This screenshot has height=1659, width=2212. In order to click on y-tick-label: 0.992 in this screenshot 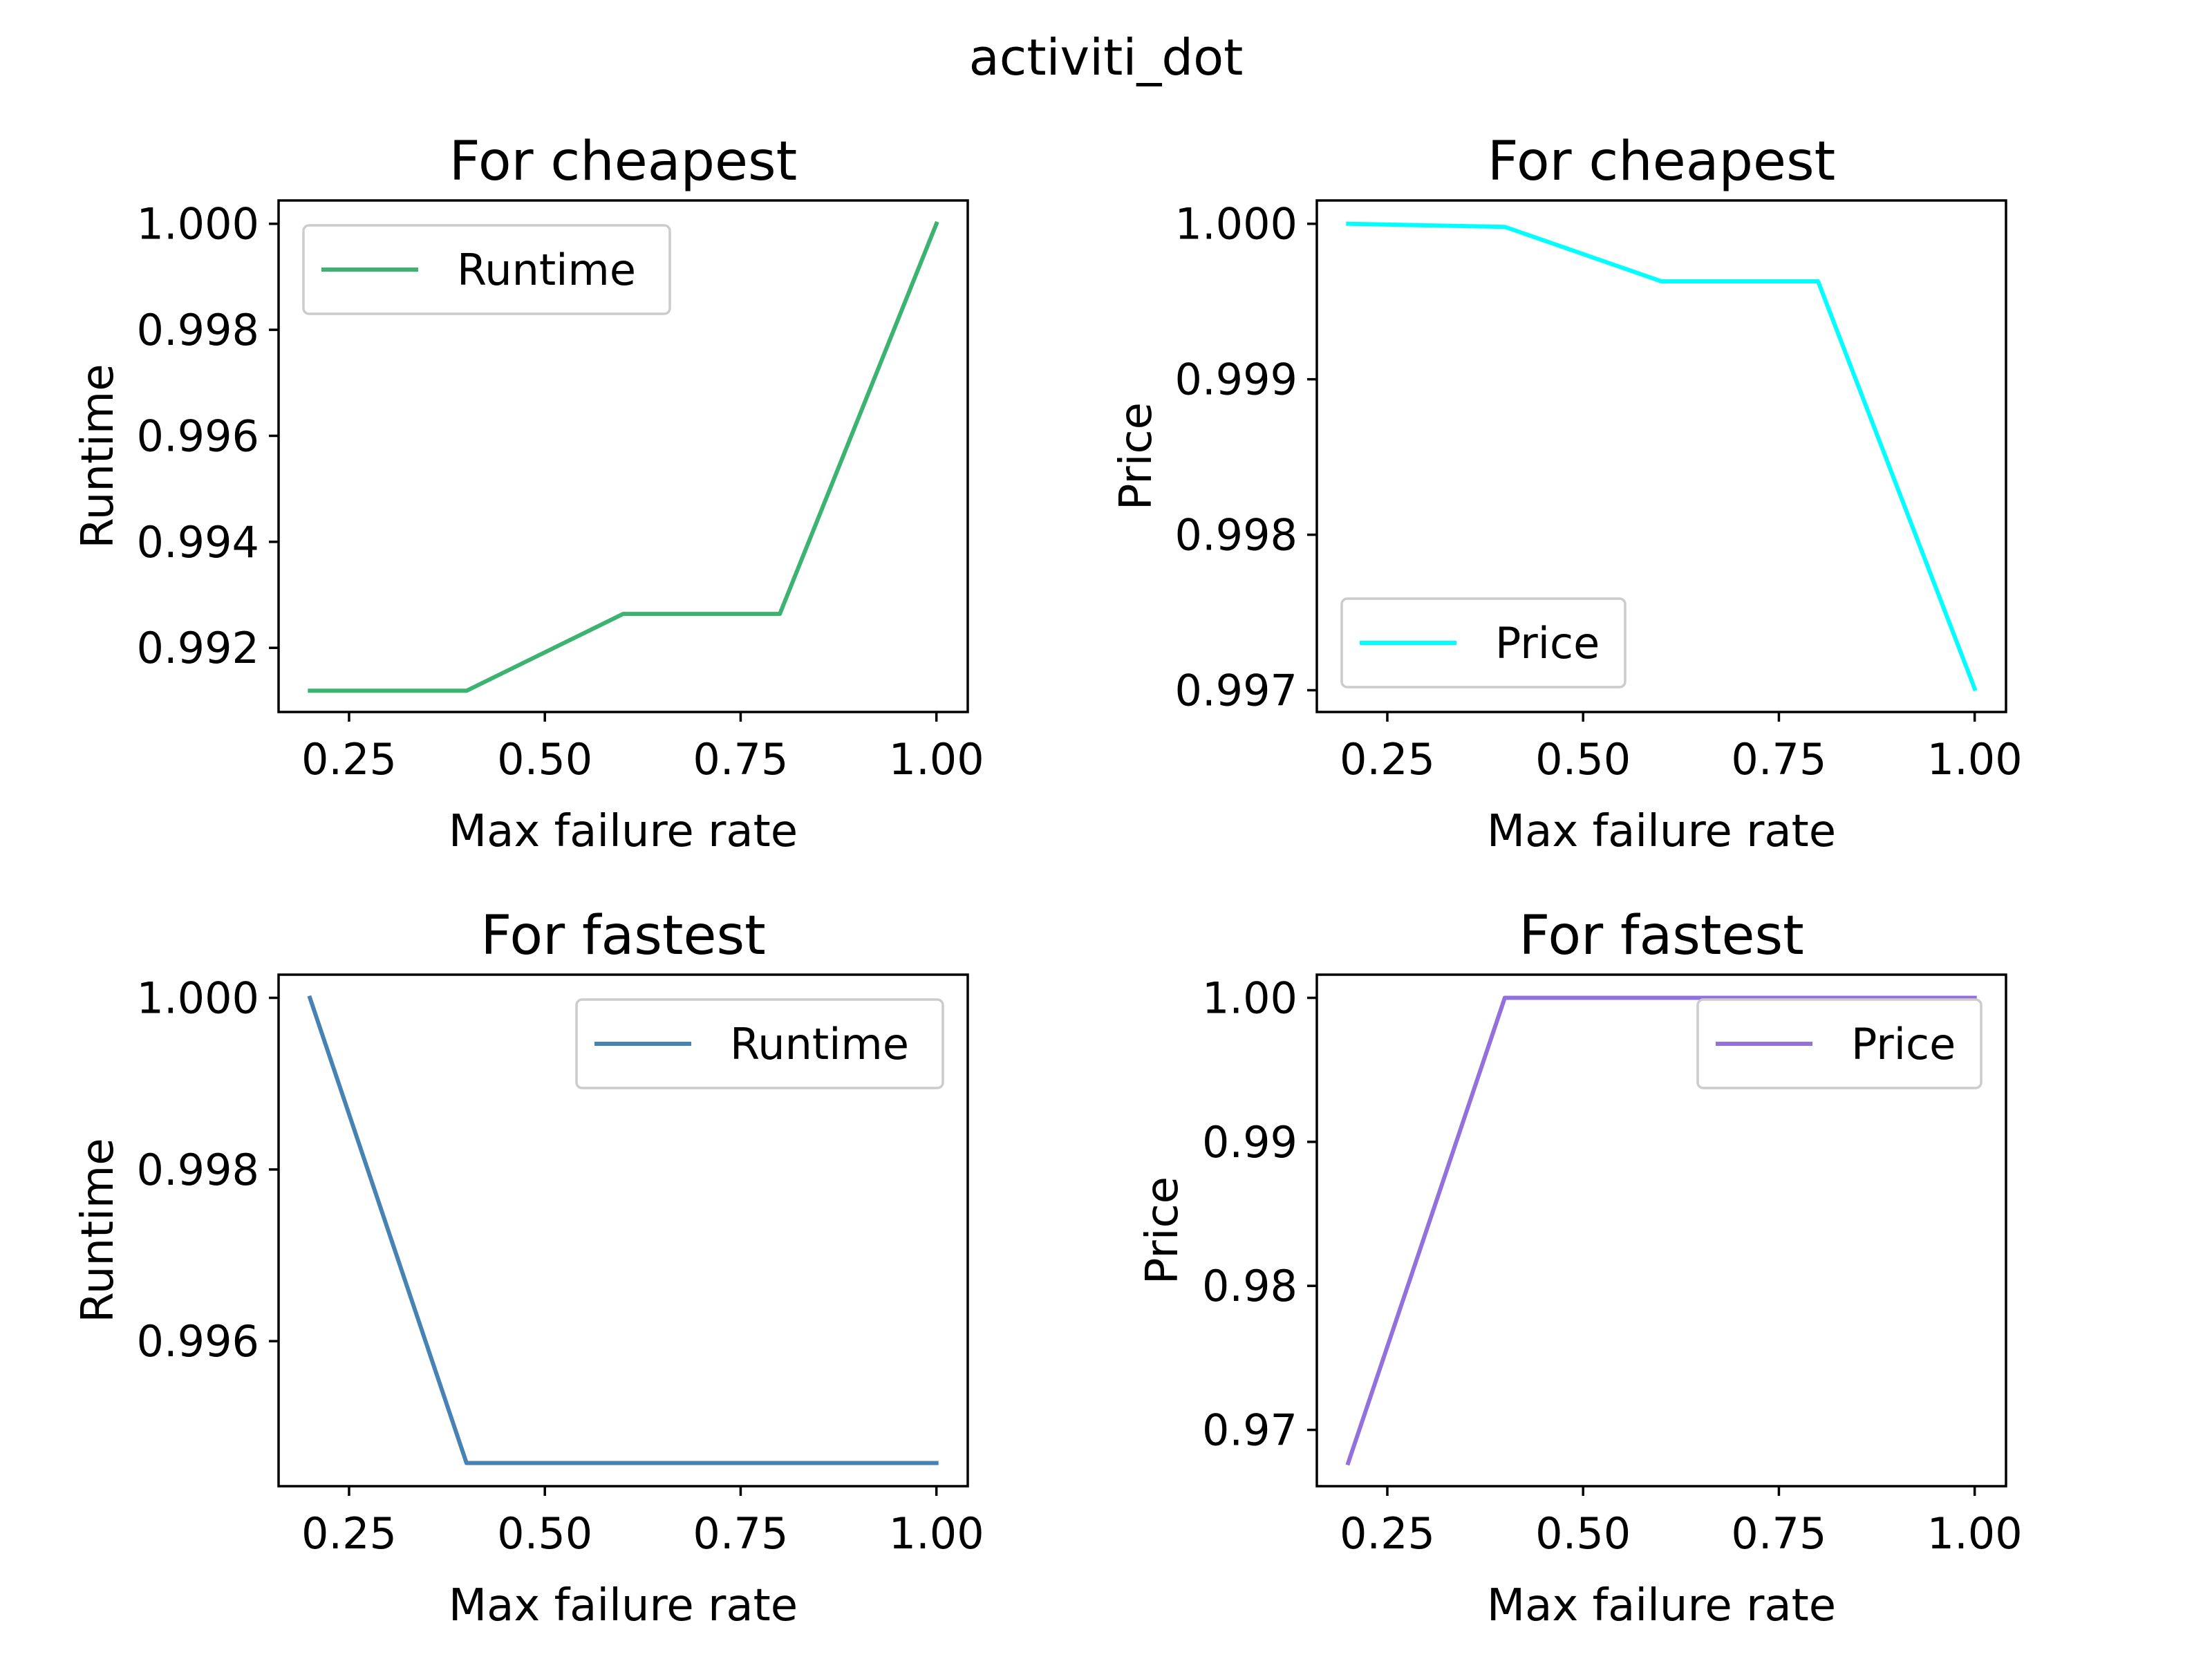, I will do `click(198, 648)`.